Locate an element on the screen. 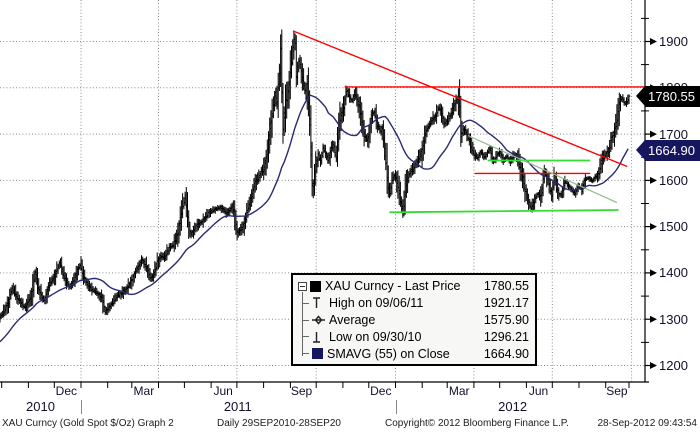 Image resolution: width=700 pixels, height=432 pixels. y-axis-tick-label: 1500 is located at coordinates (673, 227).